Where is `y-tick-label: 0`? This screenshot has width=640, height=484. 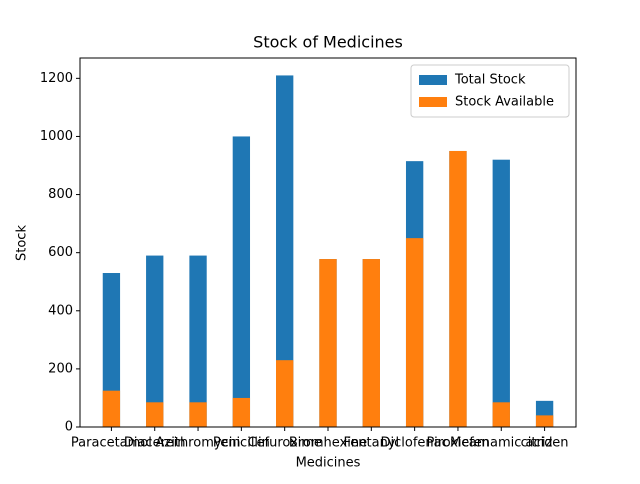 y-tick-label: 0 is located at coordinates (69, 427).